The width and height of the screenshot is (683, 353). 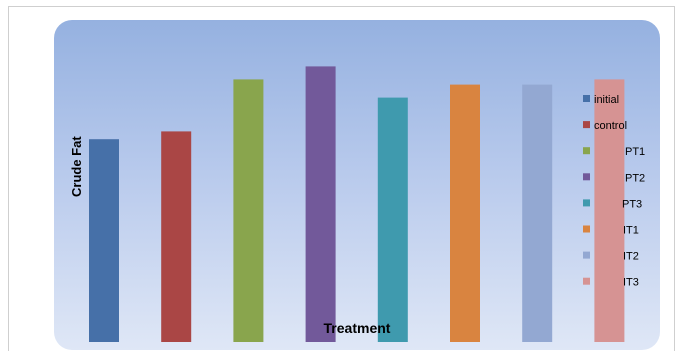 I want to click on legend-swatch-pt2, so click(x=586, y=177).